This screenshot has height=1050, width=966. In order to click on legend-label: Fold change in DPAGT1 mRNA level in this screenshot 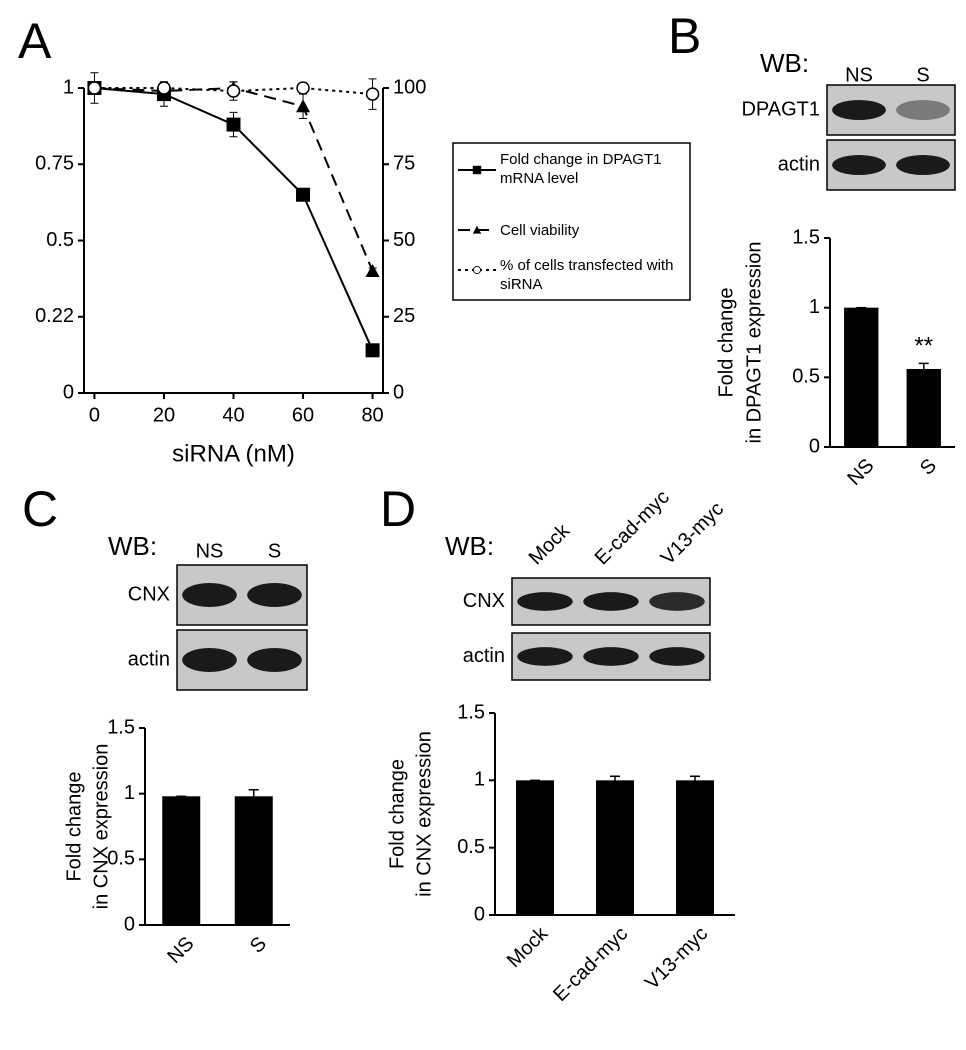, I will do `click(581, 169)`.